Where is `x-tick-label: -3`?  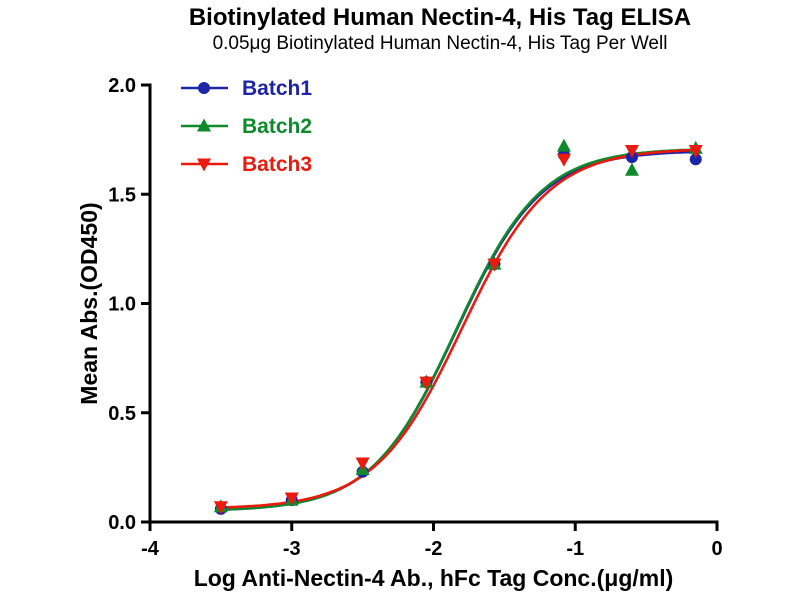
x-tick-label: -3 is located at coordinates (292, 549).